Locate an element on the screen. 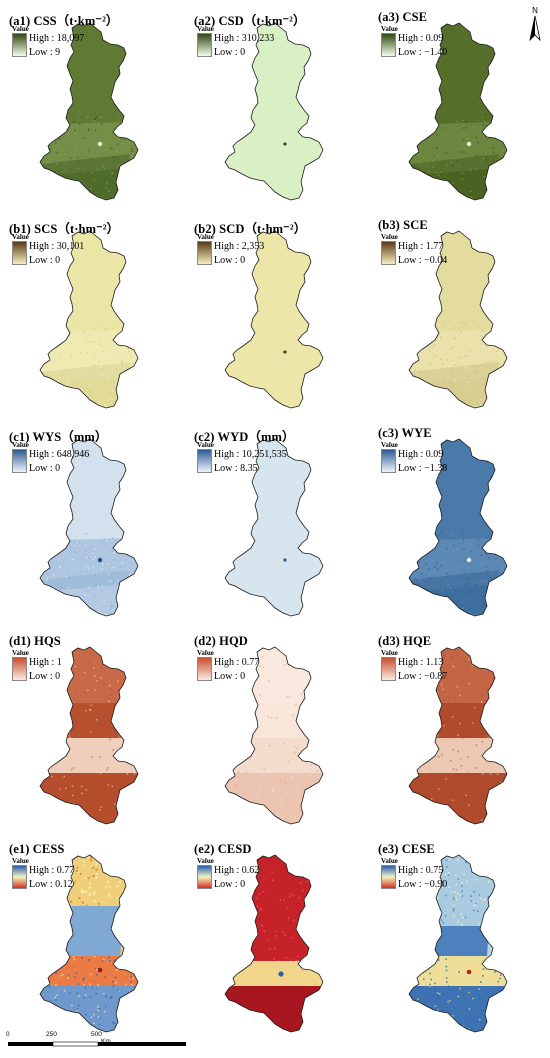 The image size is (550, 1058). north-label: N is located at coordinates (535, 10).